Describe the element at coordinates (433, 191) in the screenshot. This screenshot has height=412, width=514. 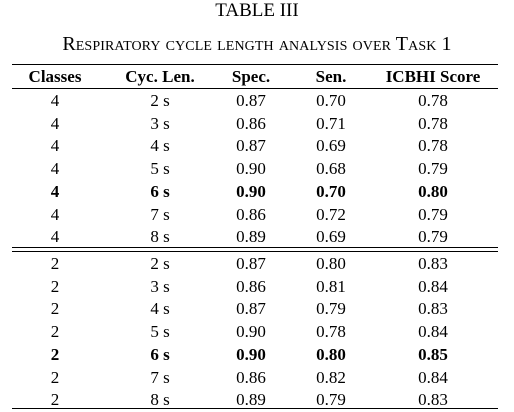
I see `icbhi-score-cell: 0.80` at that location.